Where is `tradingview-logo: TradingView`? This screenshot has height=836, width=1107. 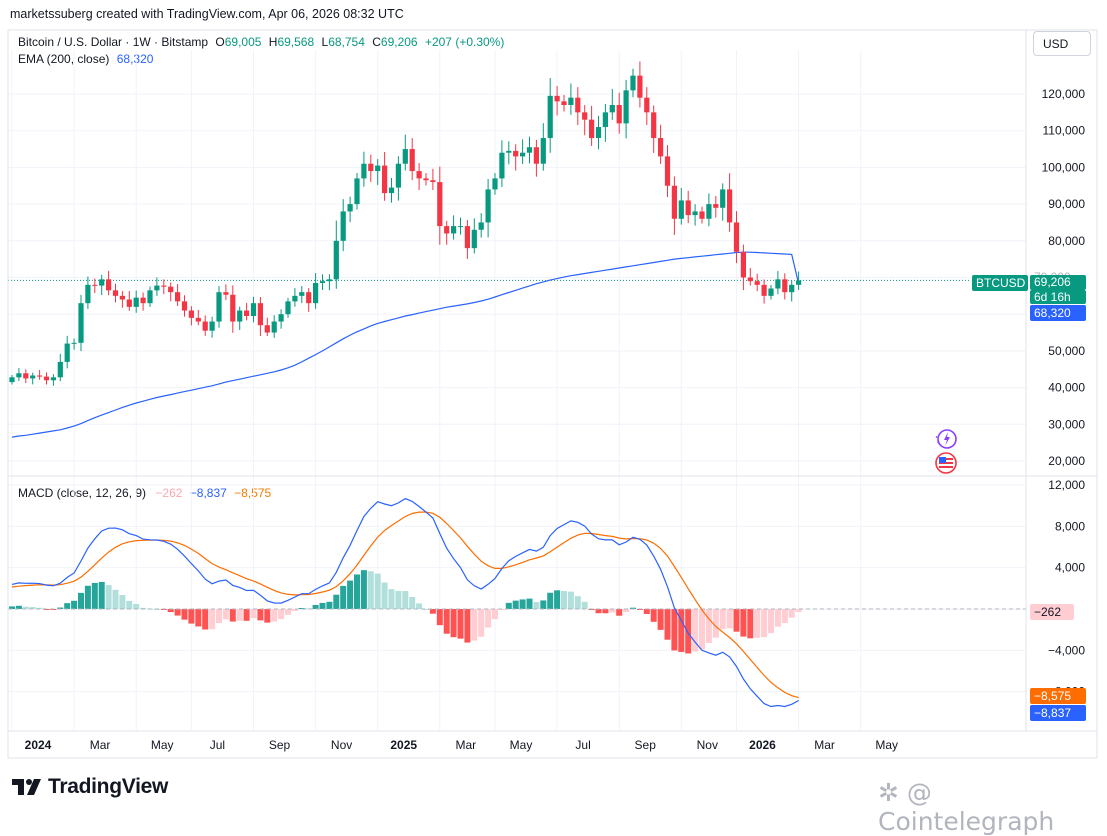
tradingview-logo: TradingView is located at coordinates (90, 787).